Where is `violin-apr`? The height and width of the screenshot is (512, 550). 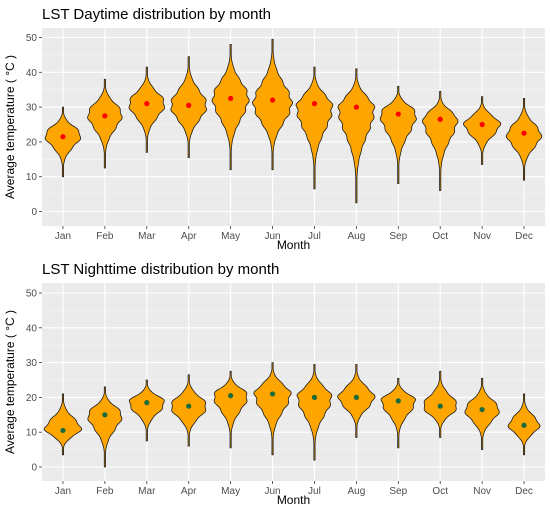 violin-apr is located at coordinates (189, 410).